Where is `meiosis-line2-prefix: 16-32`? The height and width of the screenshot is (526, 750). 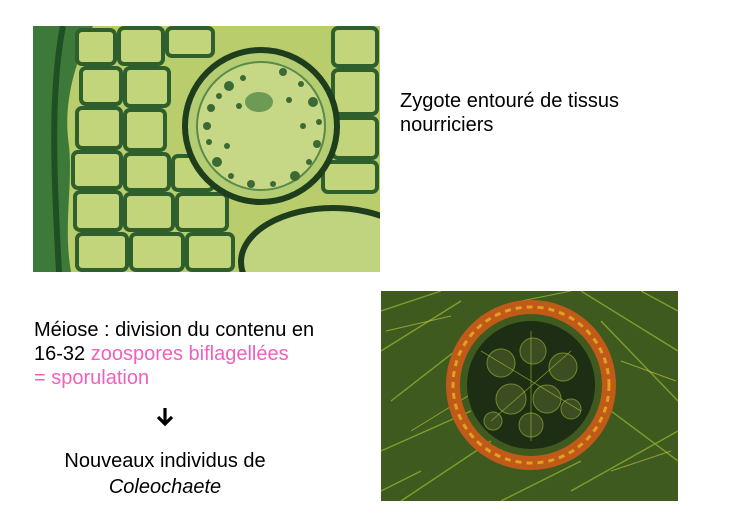 meiosis-line2-prefix: 16-32 is located at coordinates (62, 354).